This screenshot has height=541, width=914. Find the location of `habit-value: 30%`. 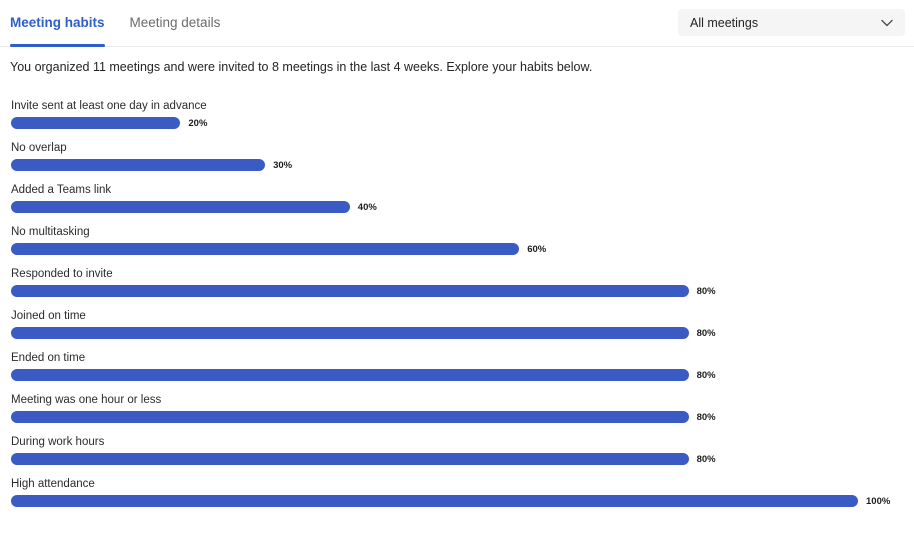

habit-value: 30% is located at coordinates (283, 165).